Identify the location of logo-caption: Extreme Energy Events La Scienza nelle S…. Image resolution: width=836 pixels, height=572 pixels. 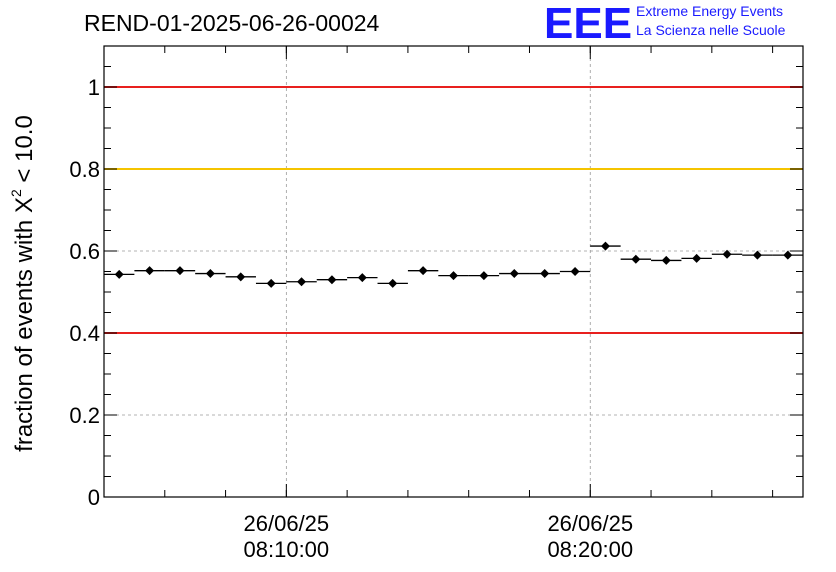
(710, 21).